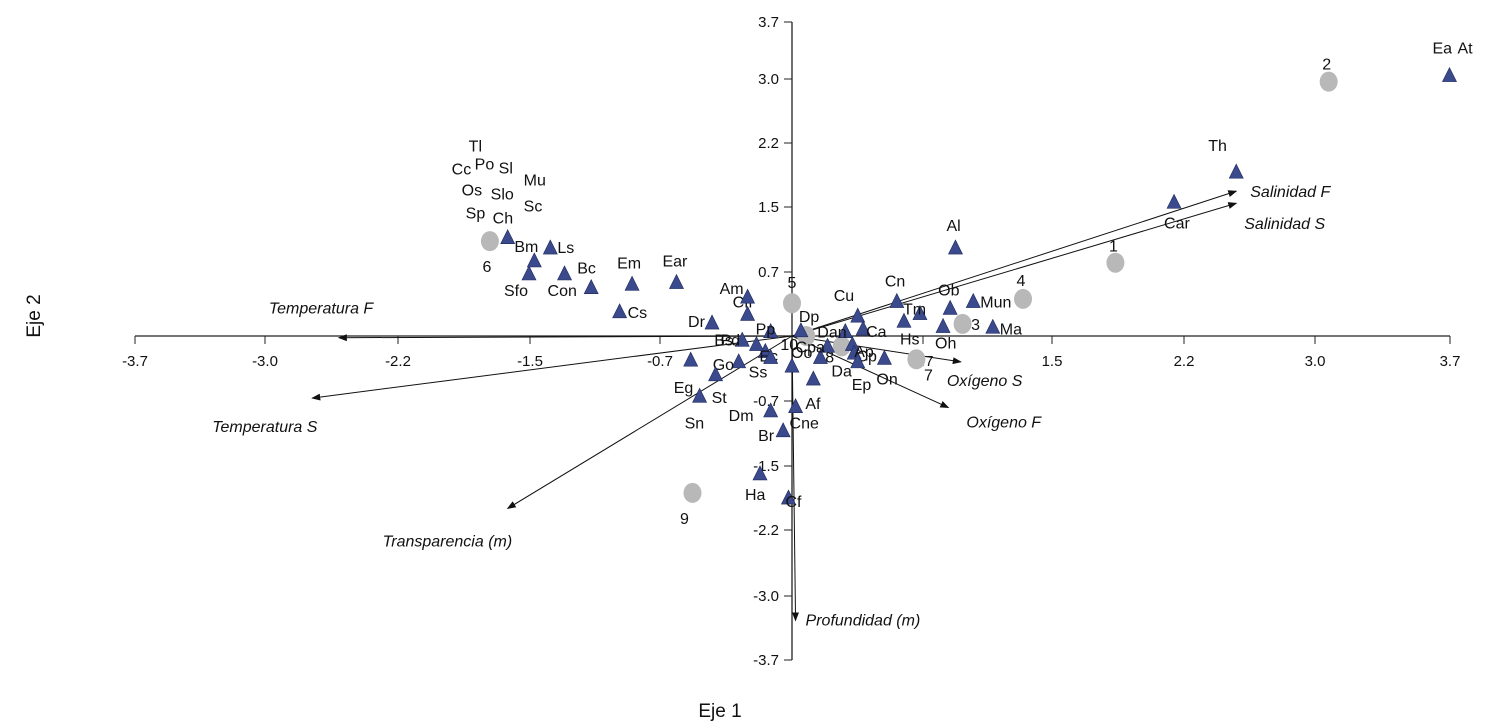 The image size is (1489, 725). I want to click on species-label-pd: Pd, so click(730, 341).